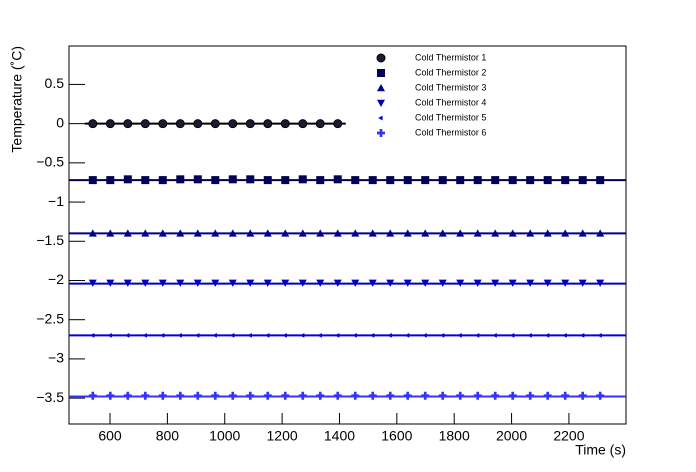  Describe the element at coordinates (56, 279) in the screenshot. I see `y-tick-label: −2` at that location.